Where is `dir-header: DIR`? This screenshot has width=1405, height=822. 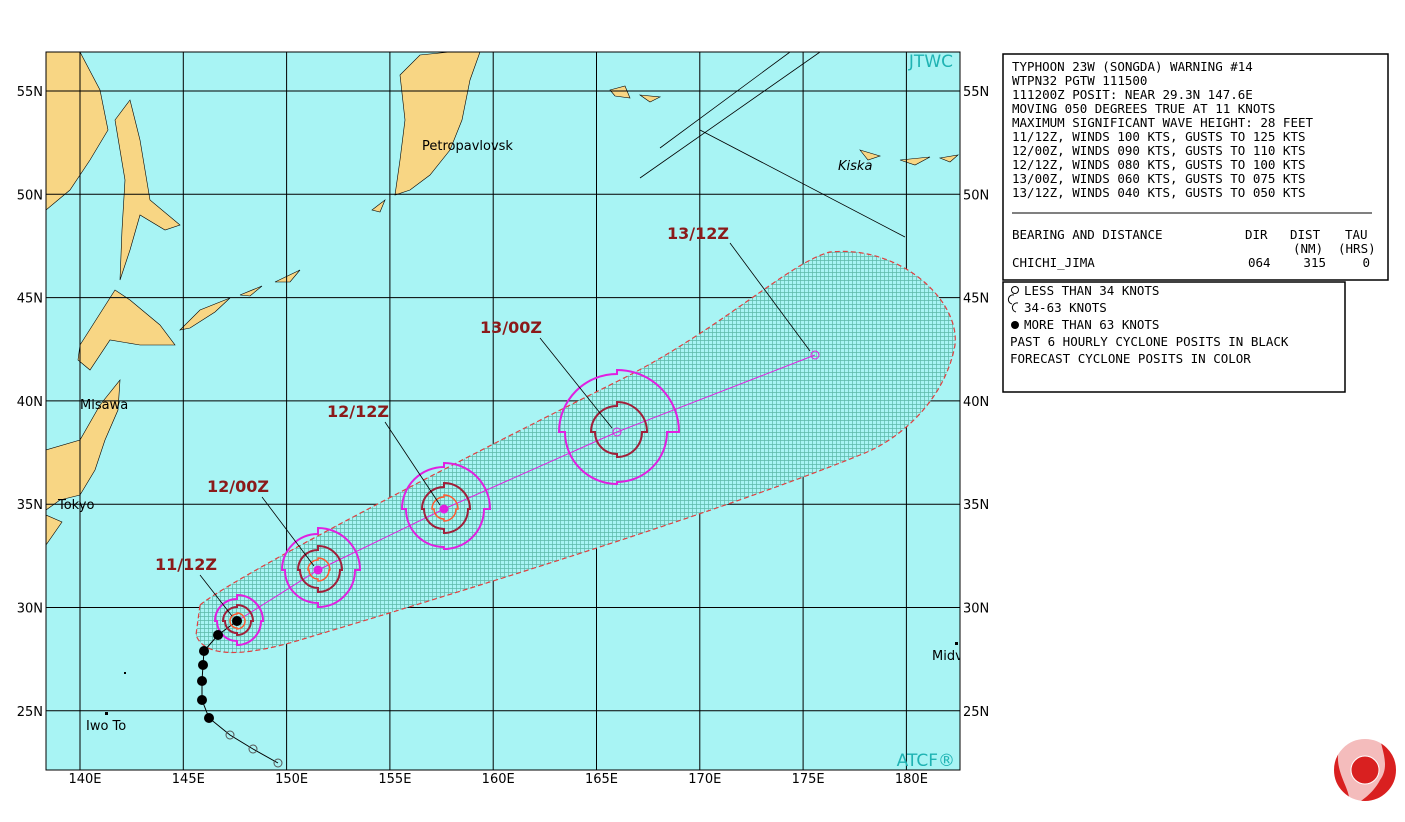 dir-header: DIR is located at coordinates (1256, 234).